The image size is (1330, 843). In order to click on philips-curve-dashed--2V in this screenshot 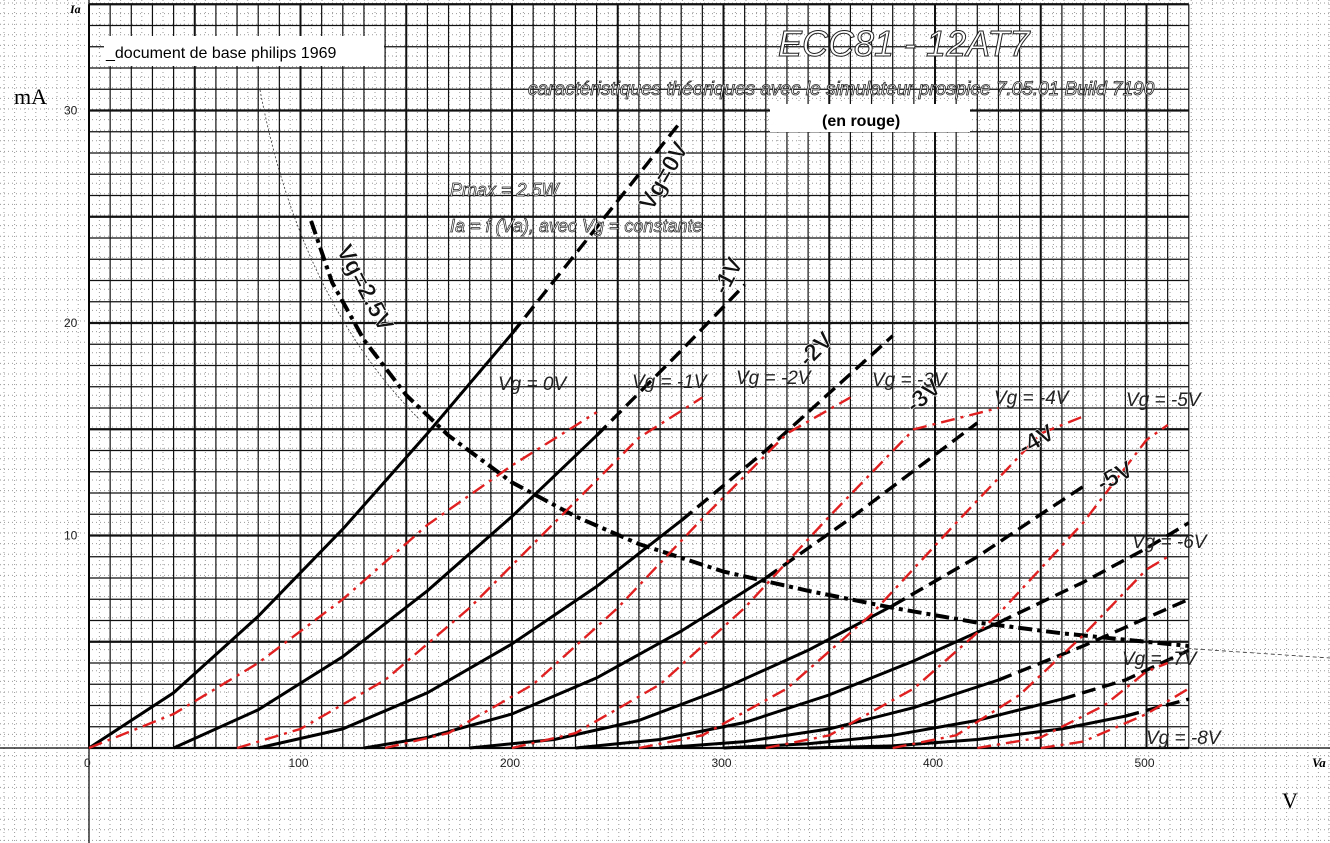, I will do `click(787, 428)`.